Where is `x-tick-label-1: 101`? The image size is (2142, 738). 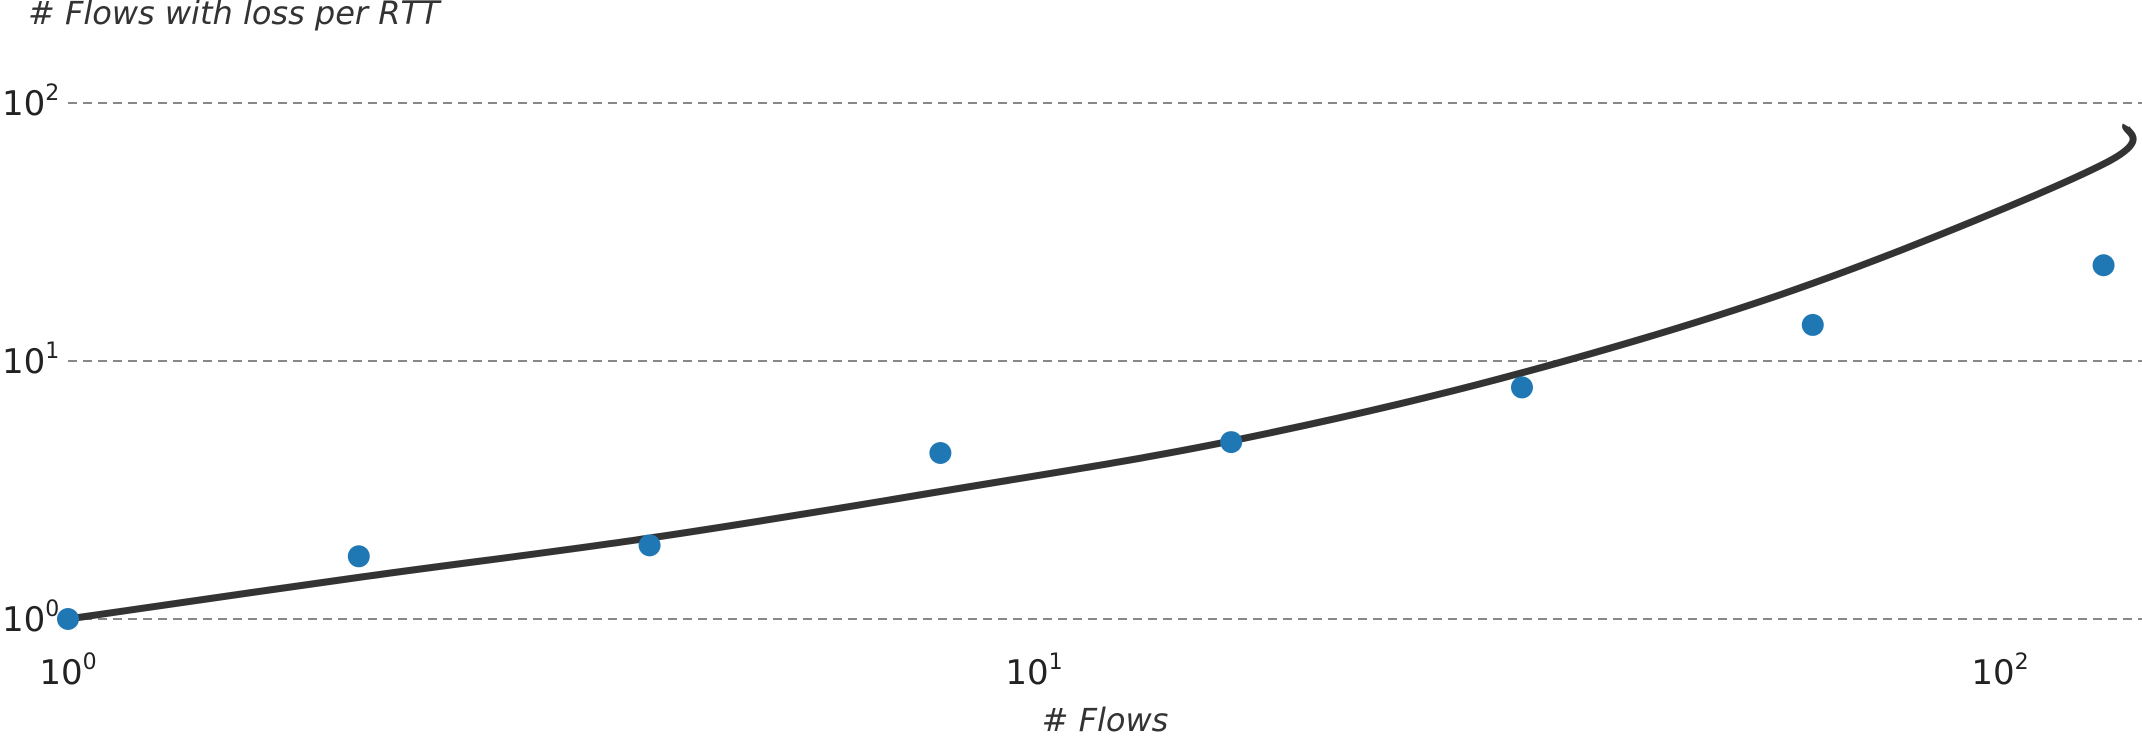
x-tick-label-1: 101 is located at coordinates (1033, 671).